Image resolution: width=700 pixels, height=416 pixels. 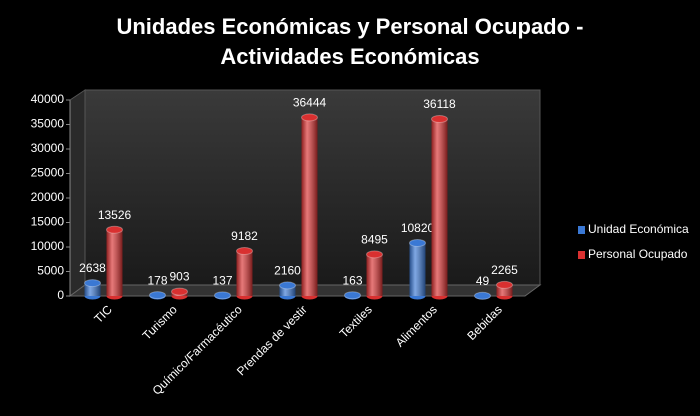 What do you see at coordinates (483, 281) in the screenshot?
I see `value-label: 49` at bounding box center [483, 281].